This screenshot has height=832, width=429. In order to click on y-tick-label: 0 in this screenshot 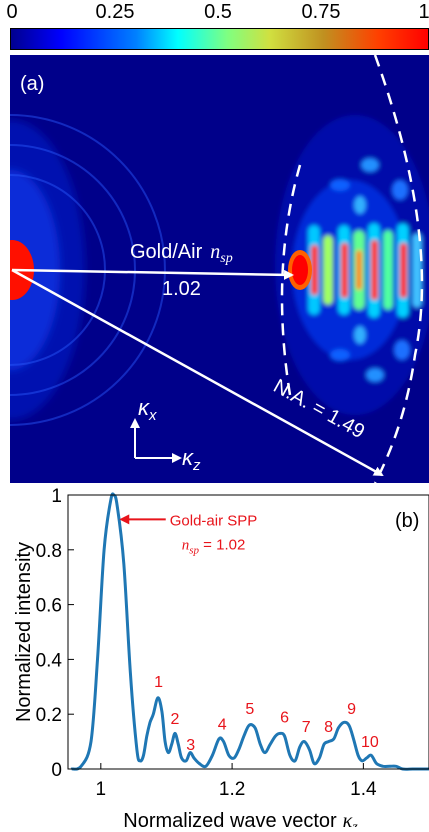, I will do `click(56, 770)`.